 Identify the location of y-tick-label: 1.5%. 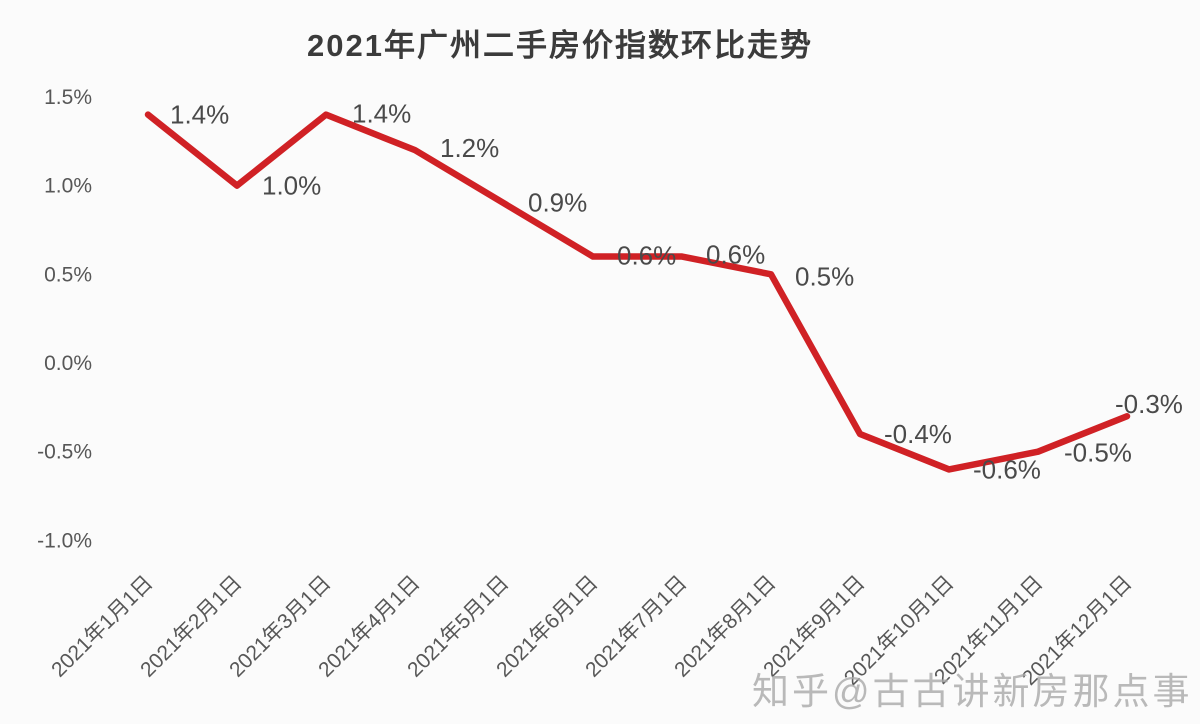
(68, 97).